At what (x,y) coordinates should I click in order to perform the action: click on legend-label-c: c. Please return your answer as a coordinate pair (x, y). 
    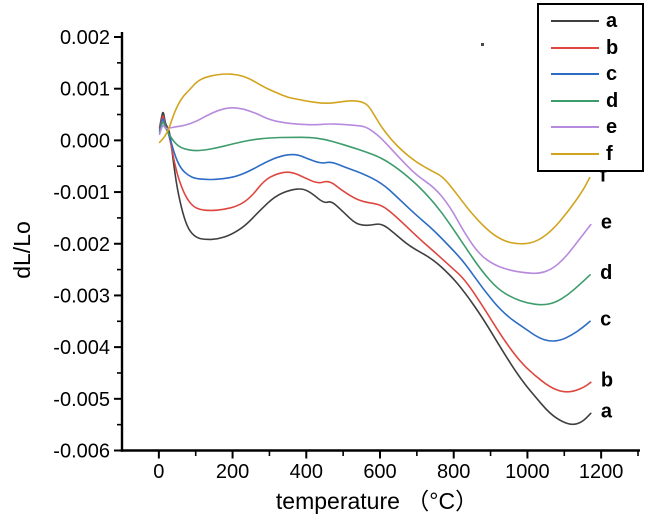
    Looking at the image, I should click on (612, 74).